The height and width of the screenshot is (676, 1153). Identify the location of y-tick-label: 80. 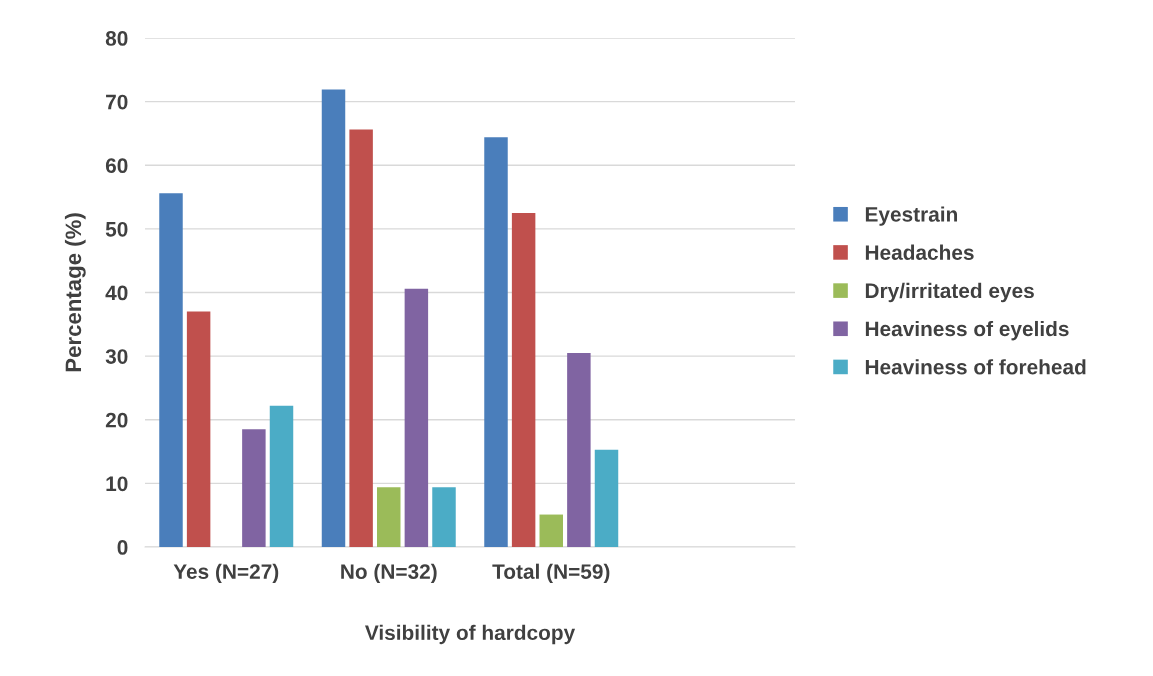
(116, 38).